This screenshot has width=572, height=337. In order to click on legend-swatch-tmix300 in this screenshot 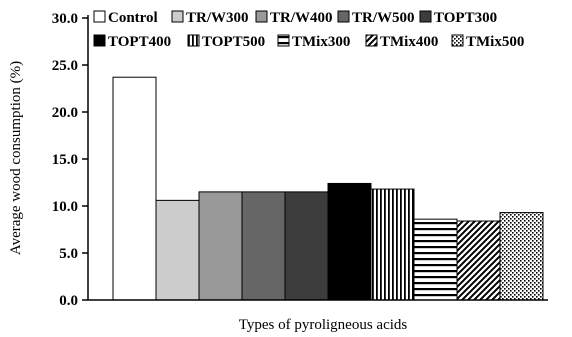, I will do `click(283, 40)`.